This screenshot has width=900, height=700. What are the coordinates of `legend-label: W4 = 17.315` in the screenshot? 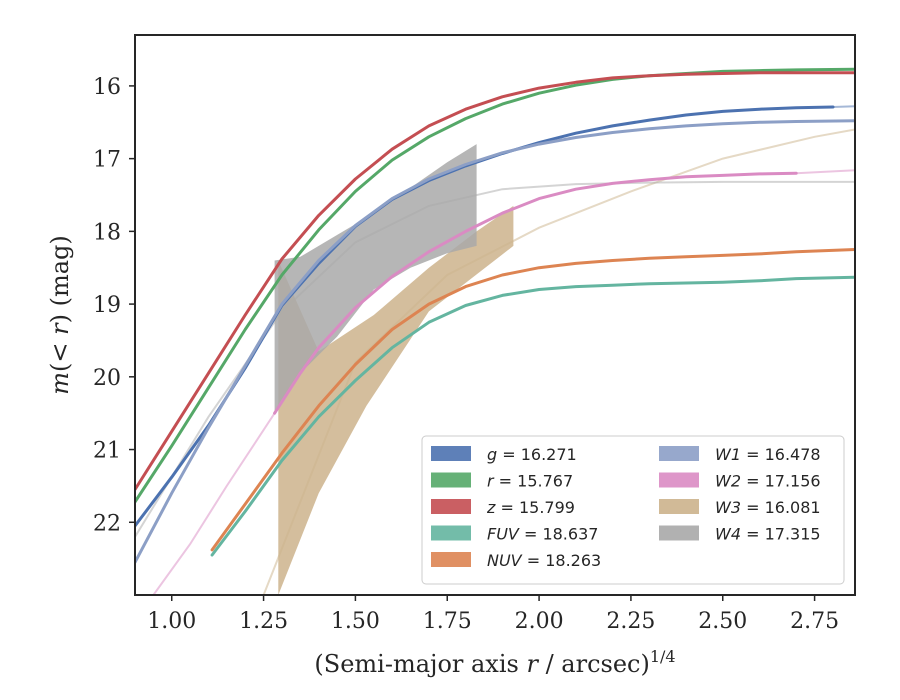 It's located at (768, 534).